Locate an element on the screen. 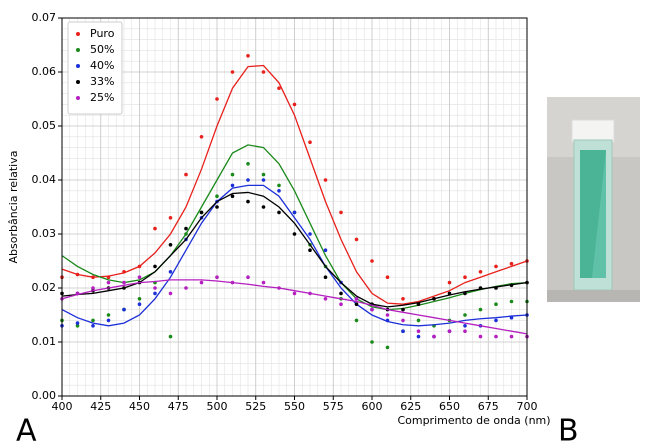 Image resolution: width=646 pixels, height=448 pixels. x-tick-label: 400 is located at coordinates (62, 406).